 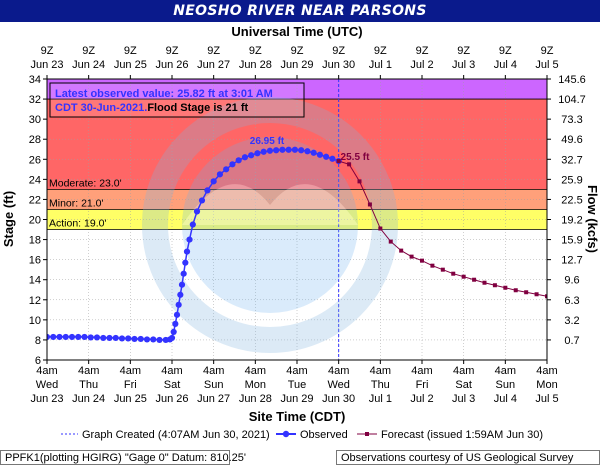 What do you see at coordinates (297, 385) in the screenshot?
I see `x-tick-label: Tue` at bounding box center [297, 385].